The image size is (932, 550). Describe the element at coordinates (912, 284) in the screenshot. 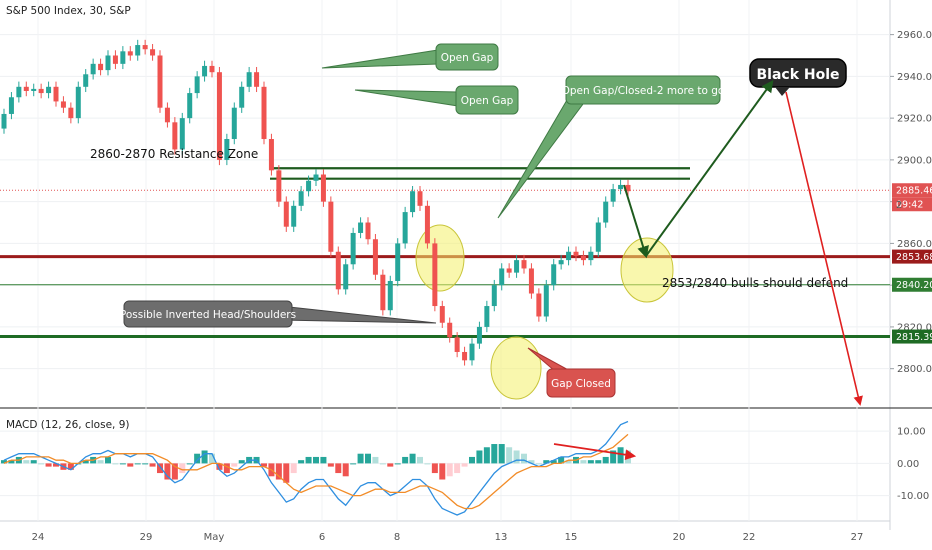

I see `price-label-badge` at that location.